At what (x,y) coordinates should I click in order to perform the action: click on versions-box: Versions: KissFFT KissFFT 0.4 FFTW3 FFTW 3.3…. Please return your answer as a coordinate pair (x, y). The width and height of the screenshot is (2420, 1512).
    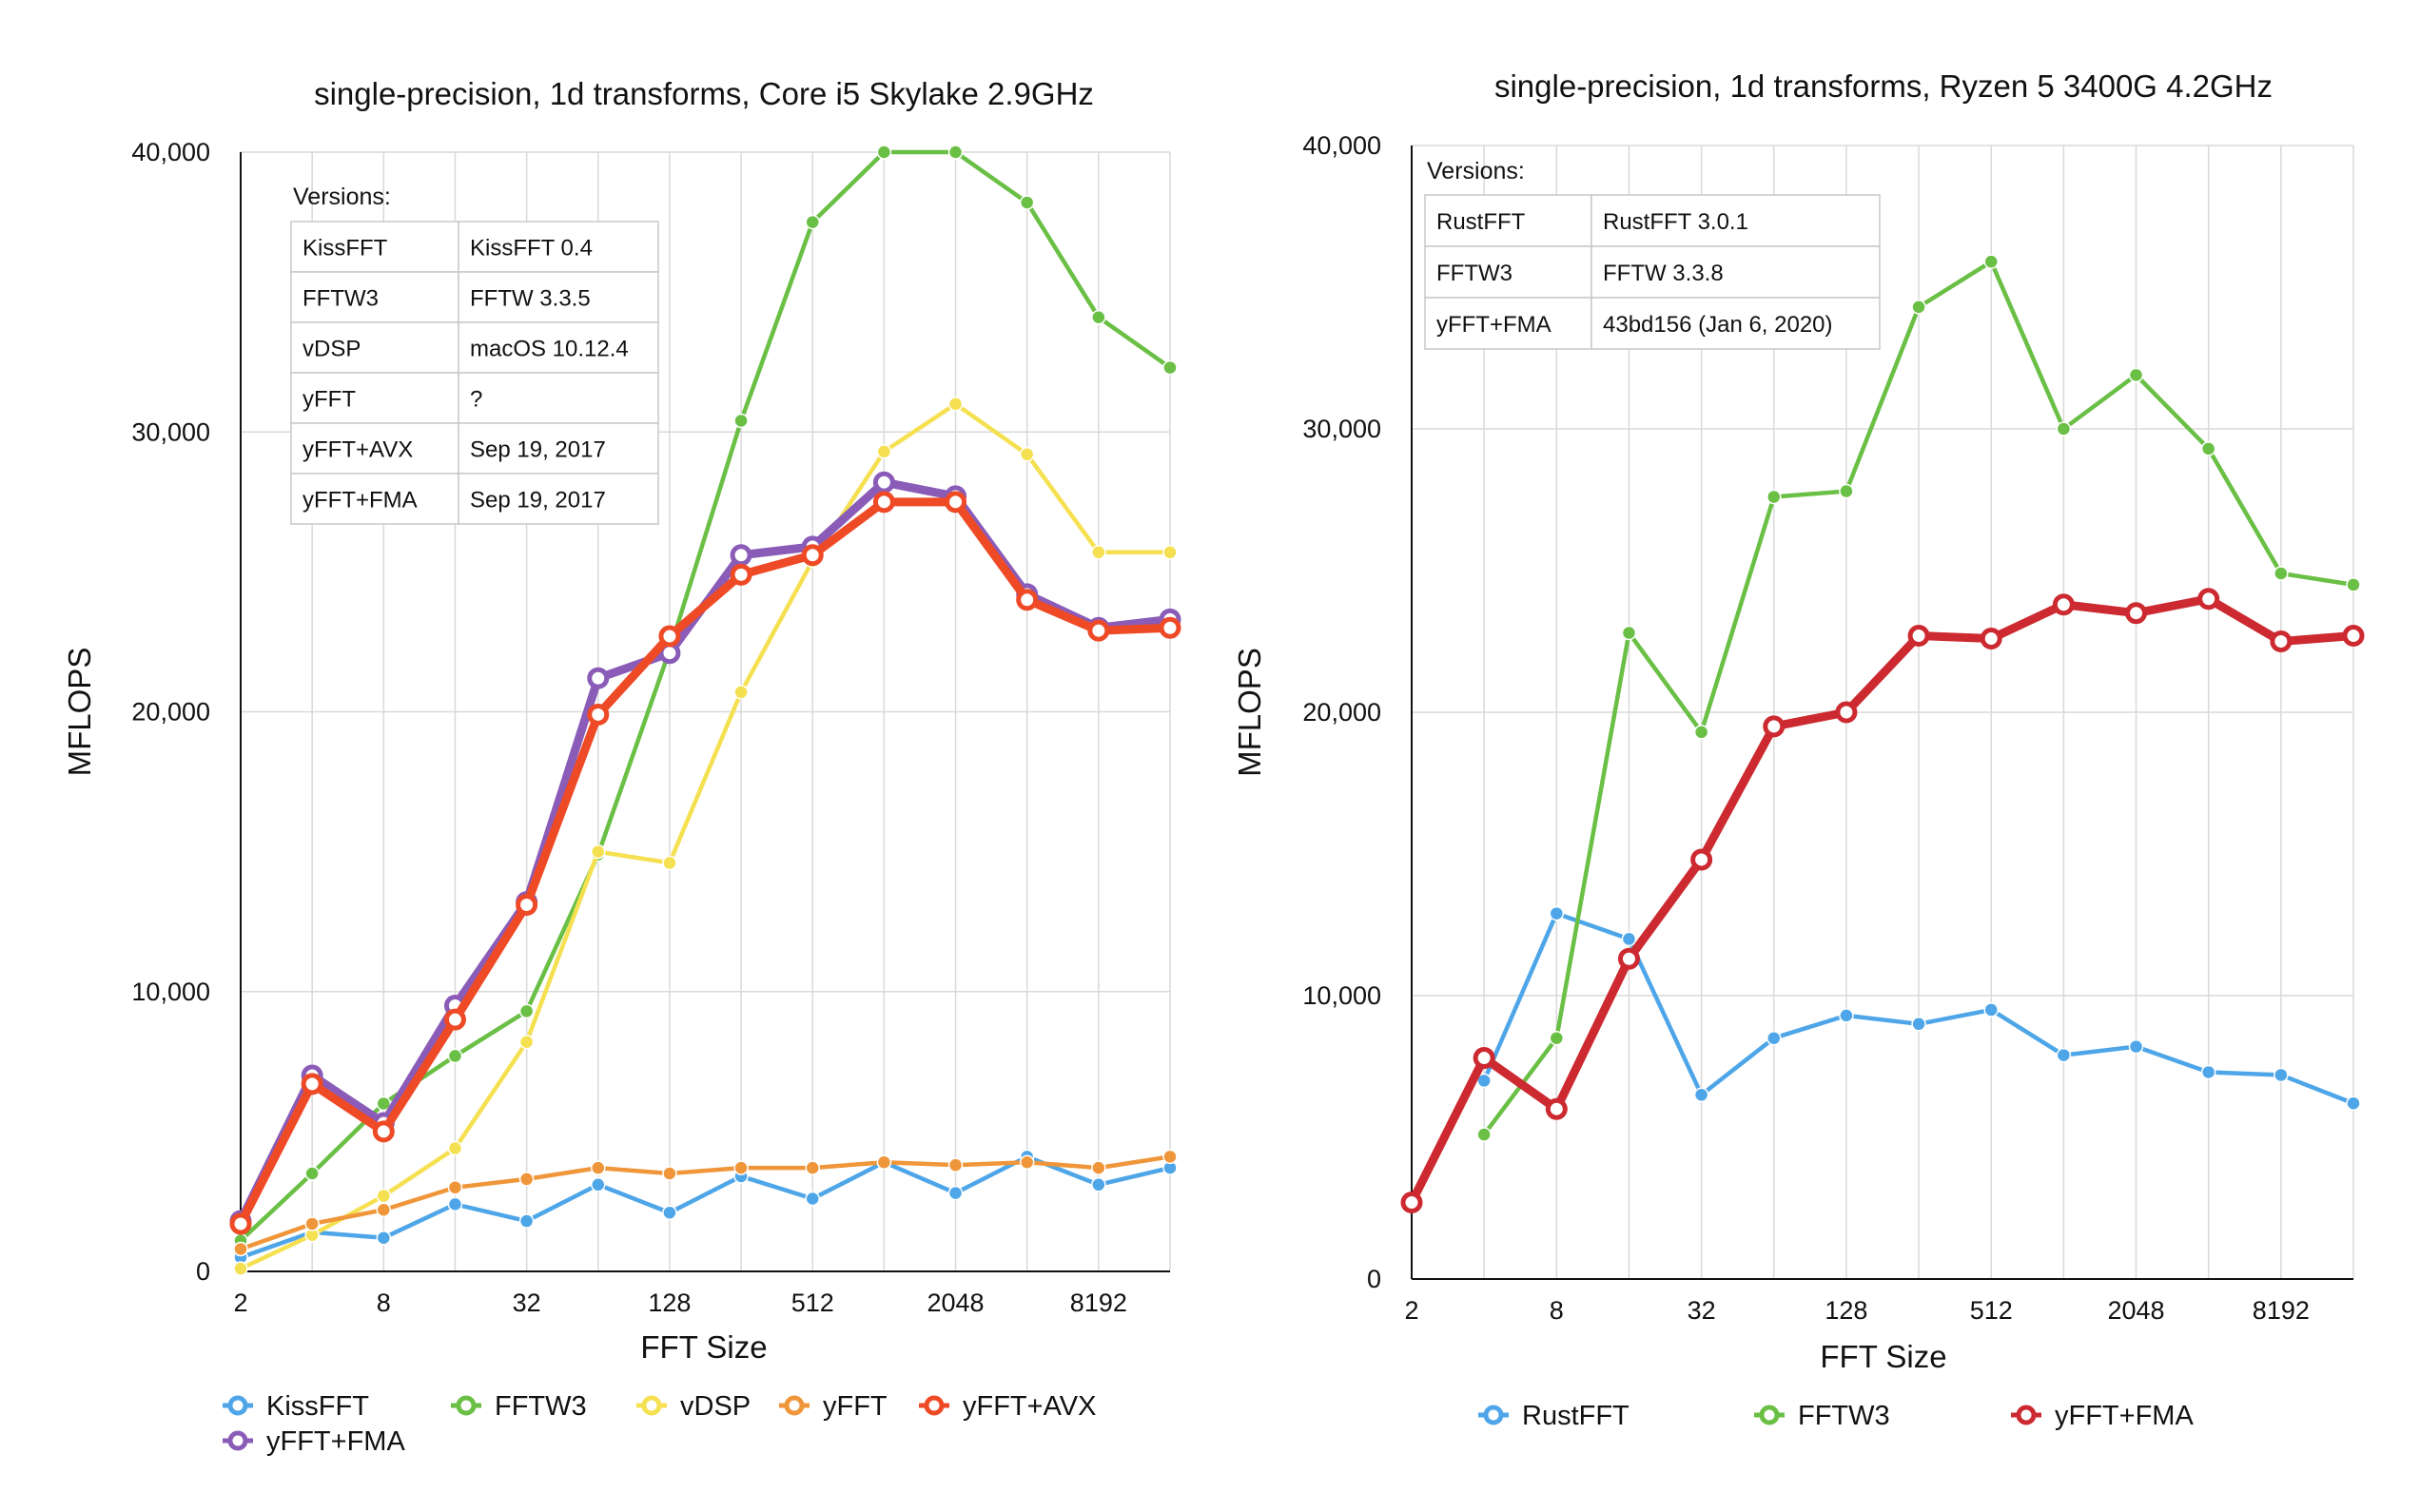
    Looking at the image, I should click on (474, 354).